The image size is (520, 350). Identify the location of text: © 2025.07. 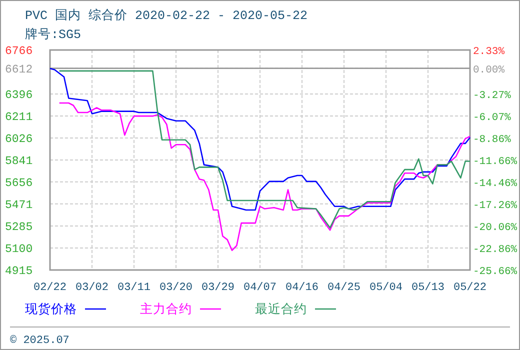
(40, 341).